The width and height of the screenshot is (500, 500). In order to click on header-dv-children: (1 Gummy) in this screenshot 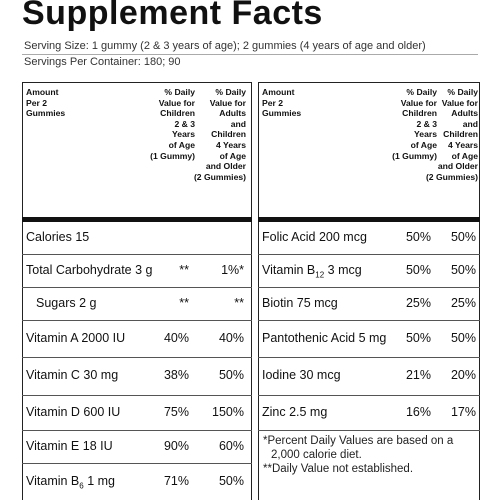, I will do `click(414, 155)`.